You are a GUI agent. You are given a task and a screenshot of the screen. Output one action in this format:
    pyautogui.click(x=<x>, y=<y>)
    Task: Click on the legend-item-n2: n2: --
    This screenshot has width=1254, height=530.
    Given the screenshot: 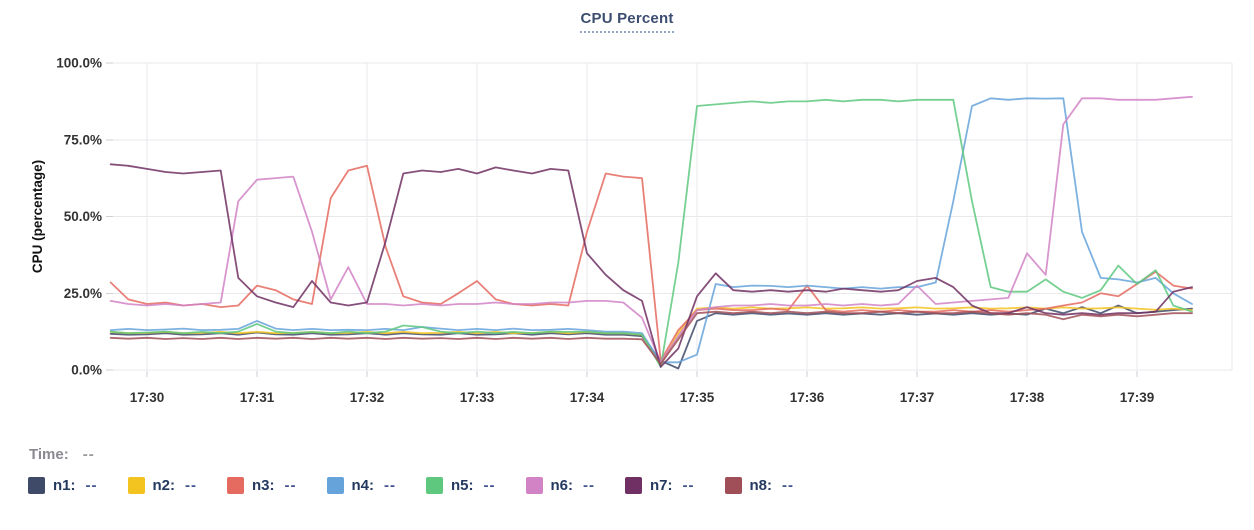 What is the action you would take?
    pyautogui.click(x=162, y=485)
    